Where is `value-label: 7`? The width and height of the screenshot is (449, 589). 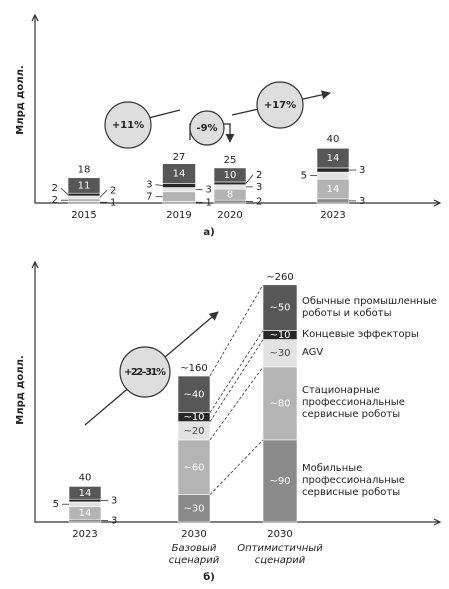
value-label: 7 is located at coordinates (149, 197).